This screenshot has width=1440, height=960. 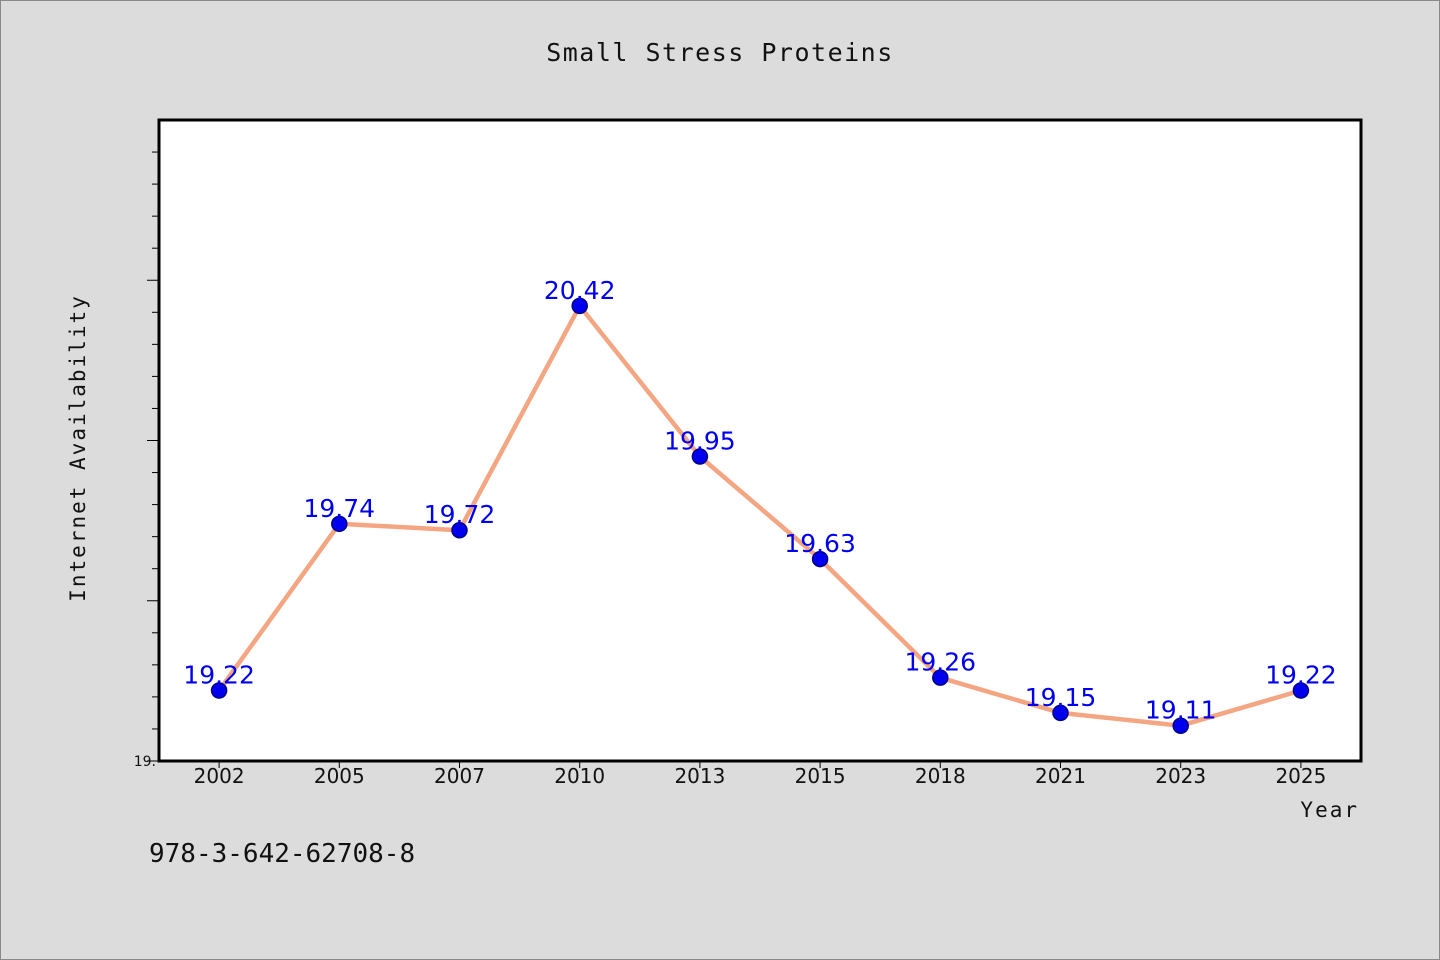 I want to click on data-label: 19.95, so click(x=700, y=441).